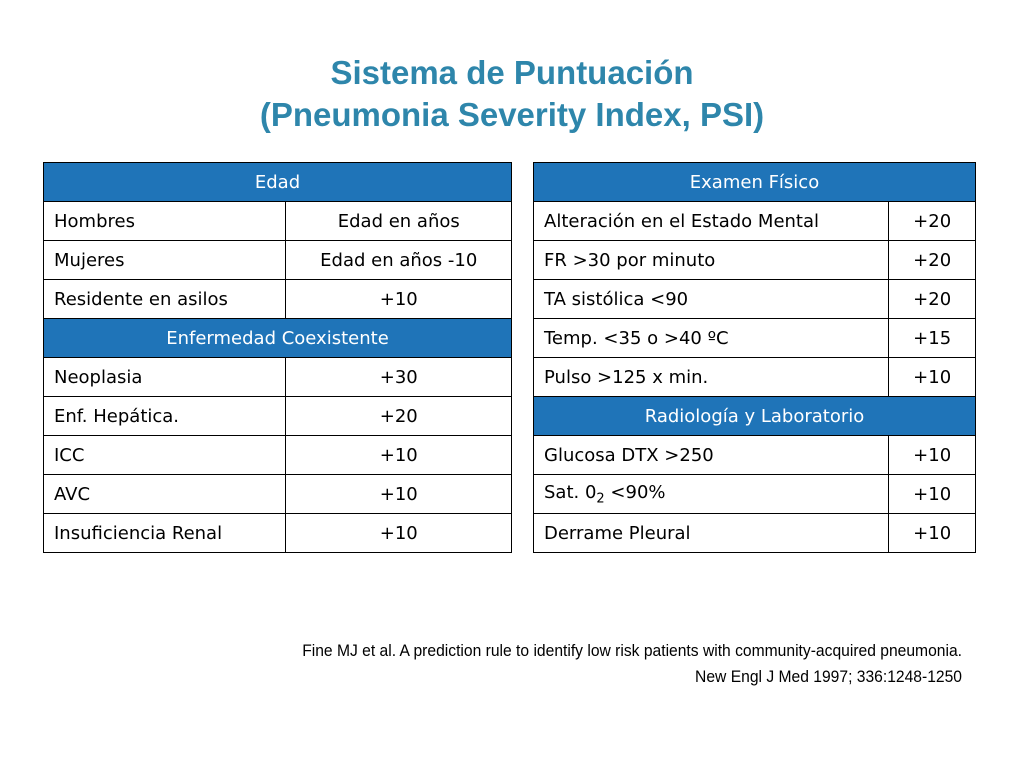  What do you see at coordinates (512, 72) in the screenshot?
I see `title-line-1: Sistema de Puntuación` at bounding box center [512, 72].